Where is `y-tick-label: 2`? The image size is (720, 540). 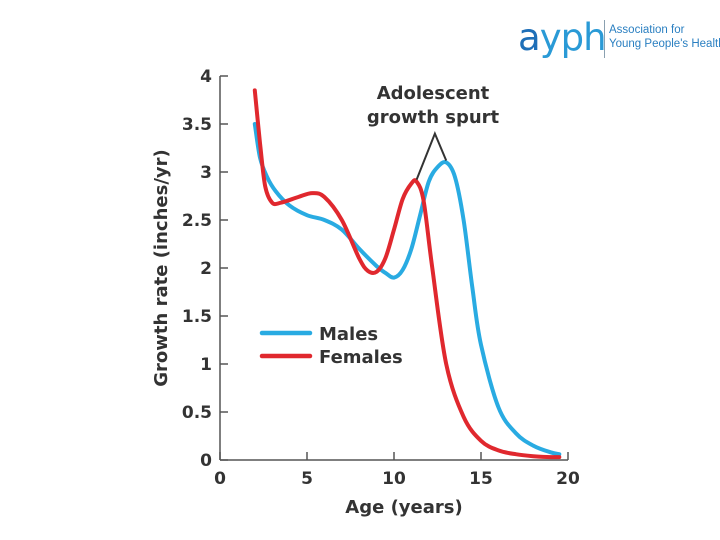 y-tick-label: 2 is located at coordinates (206, 269).